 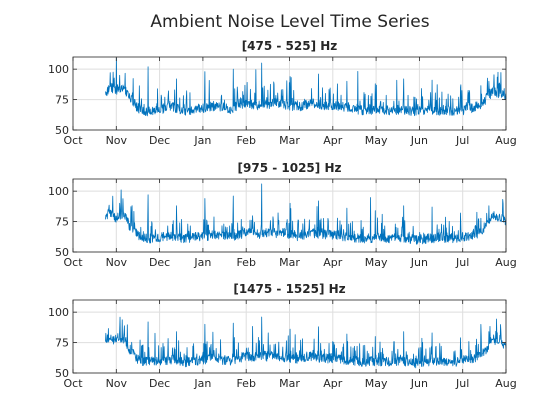 What do you see at coordinates (289, 22) in the screenshot?
I see `figure-title: Ambient Noise Level Time Series` at bounding box center [289, 22].